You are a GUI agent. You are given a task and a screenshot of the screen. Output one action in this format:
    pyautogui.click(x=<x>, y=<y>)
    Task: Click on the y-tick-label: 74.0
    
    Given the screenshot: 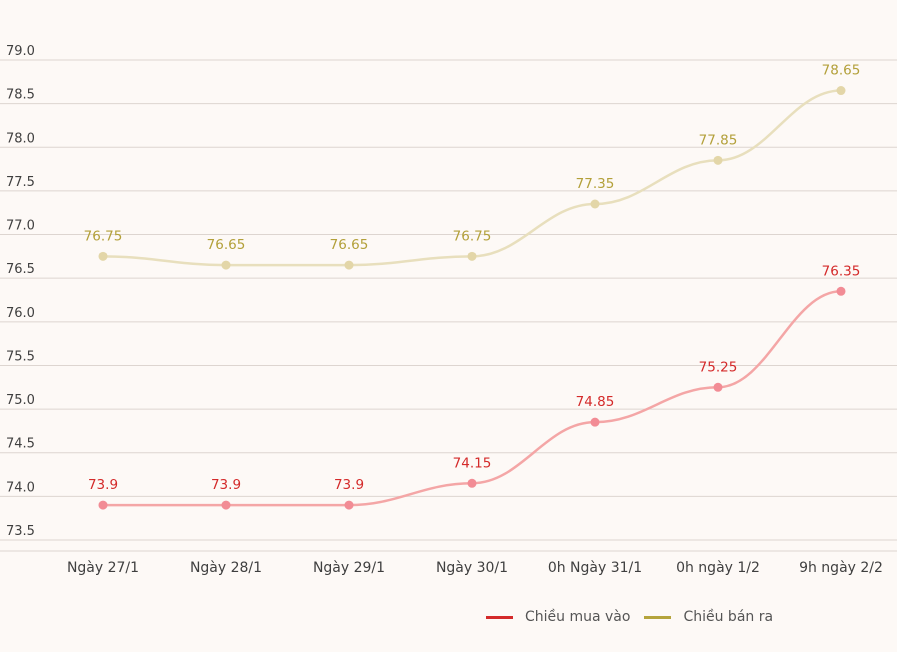 What is the action you would take?
    pyautogui.click(x=20, y=487)
    